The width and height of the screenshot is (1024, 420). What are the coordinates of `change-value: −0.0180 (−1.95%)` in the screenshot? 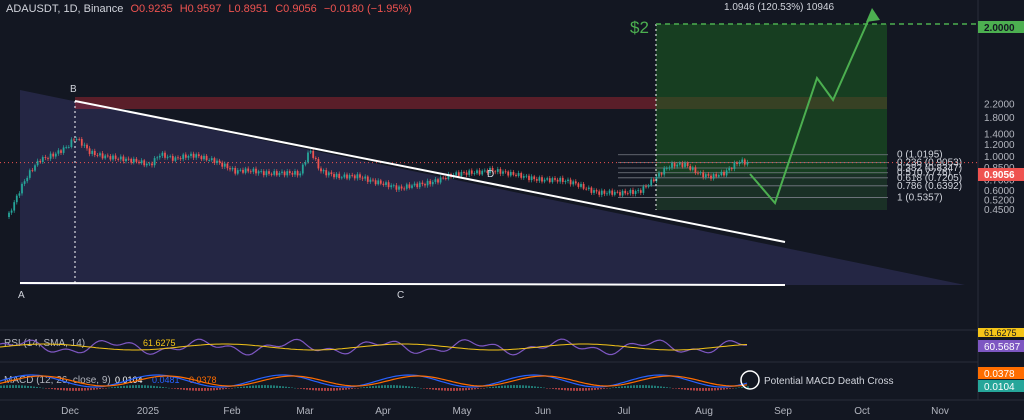 It's located at (367, 9).